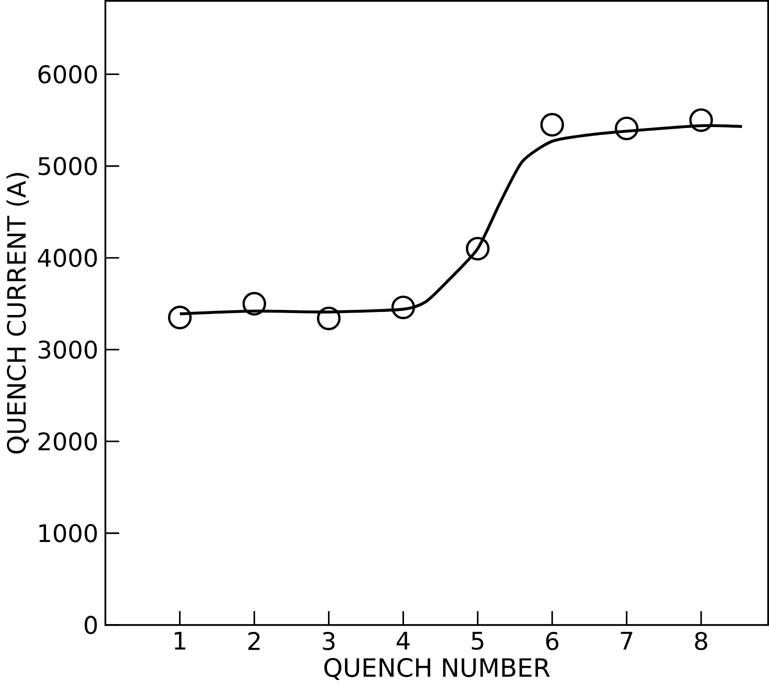 This screenshot has width=769, height=686. Describe the element at coordinates (67, 166) in the screenshot. I see `y-tick-label: 5000` at that location.